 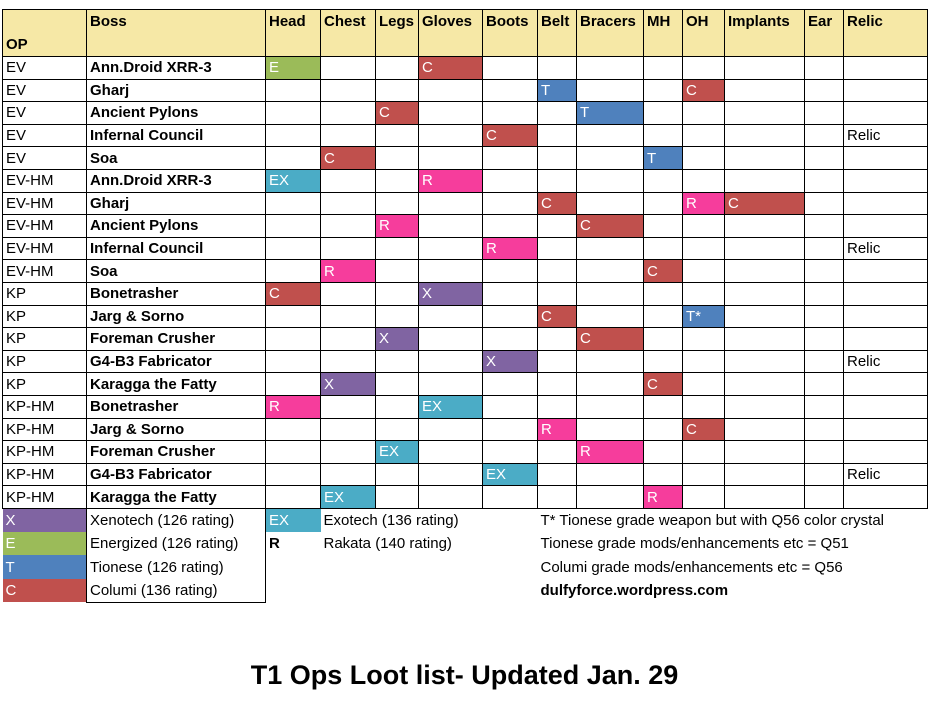 I want to click on legend-code-tionese: T, so click(x=44, y=567).